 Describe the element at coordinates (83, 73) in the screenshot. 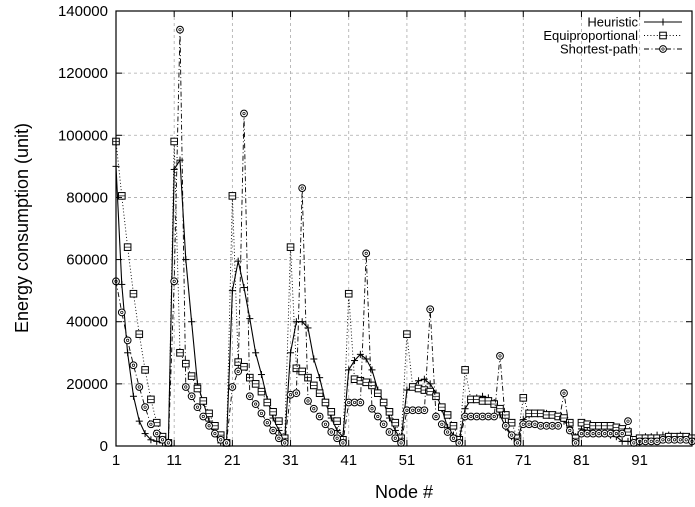

I see `y-tick-label: 120000` at that location.